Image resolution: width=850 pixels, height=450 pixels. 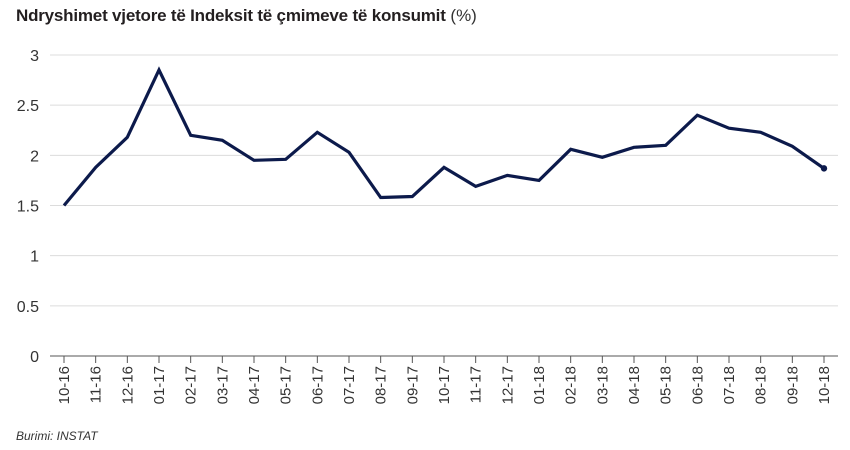 I want to click on chart-title-unit: (%), so click(x=463, y=15).